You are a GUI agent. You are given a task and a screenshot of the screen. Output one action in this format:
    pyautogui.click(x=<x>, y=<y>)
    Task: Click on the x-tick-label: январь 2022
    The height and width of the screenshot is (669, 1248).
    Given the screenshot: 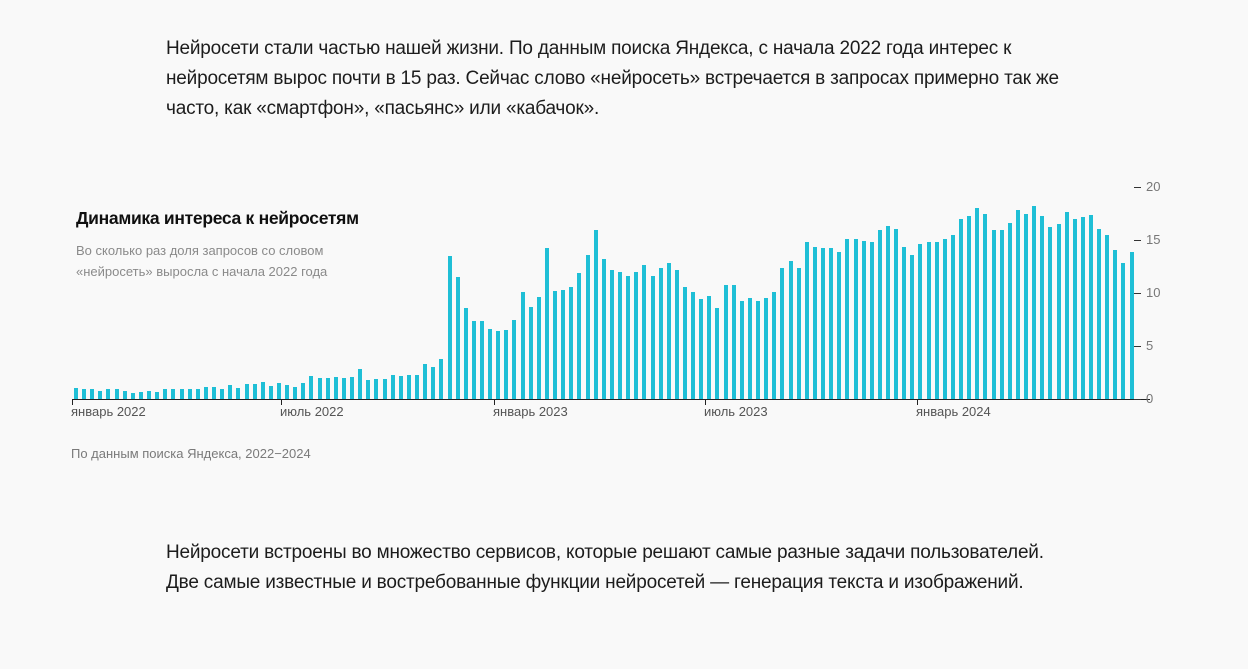 What is the action you would take?
    pyautogui.click(x=108, y=411)
    